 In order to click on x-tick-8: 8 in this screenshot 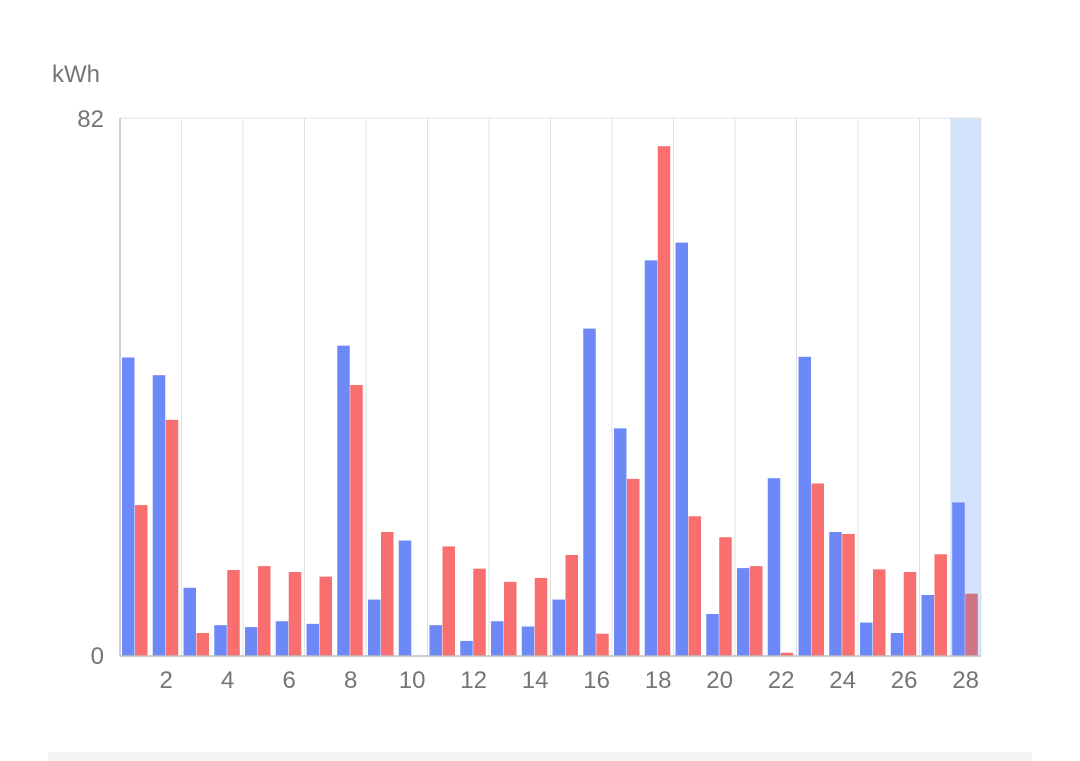, I will do `click(350, 680)`.